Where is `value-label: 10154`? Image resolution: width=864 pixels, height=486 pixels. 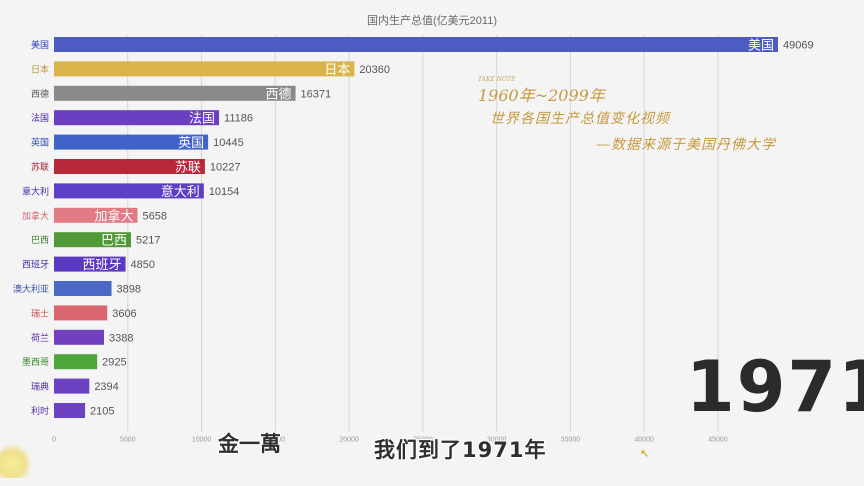 value-label: 10154 is located at coordinates (224, 192).